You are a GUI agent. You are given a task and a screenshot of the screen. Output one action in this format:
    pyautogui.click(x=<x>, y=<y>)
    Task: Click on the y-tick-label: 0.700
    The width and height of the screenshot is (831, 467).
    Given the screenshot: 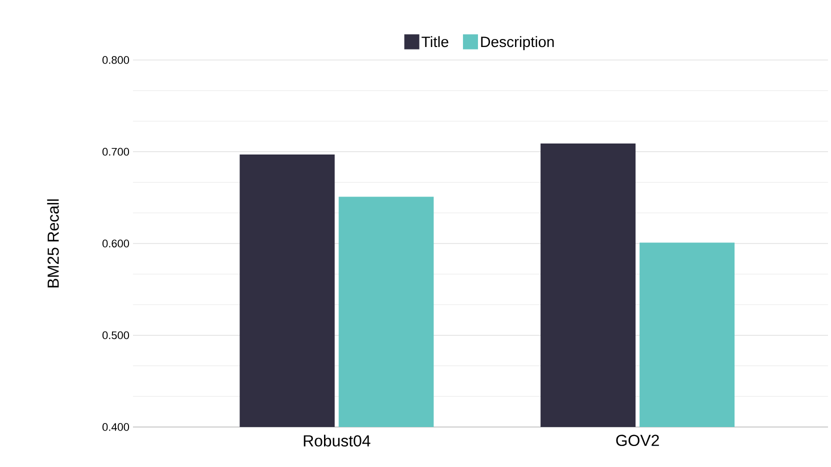 What is the action you would take?
    pyautogui.click(x=116, y=152)
    